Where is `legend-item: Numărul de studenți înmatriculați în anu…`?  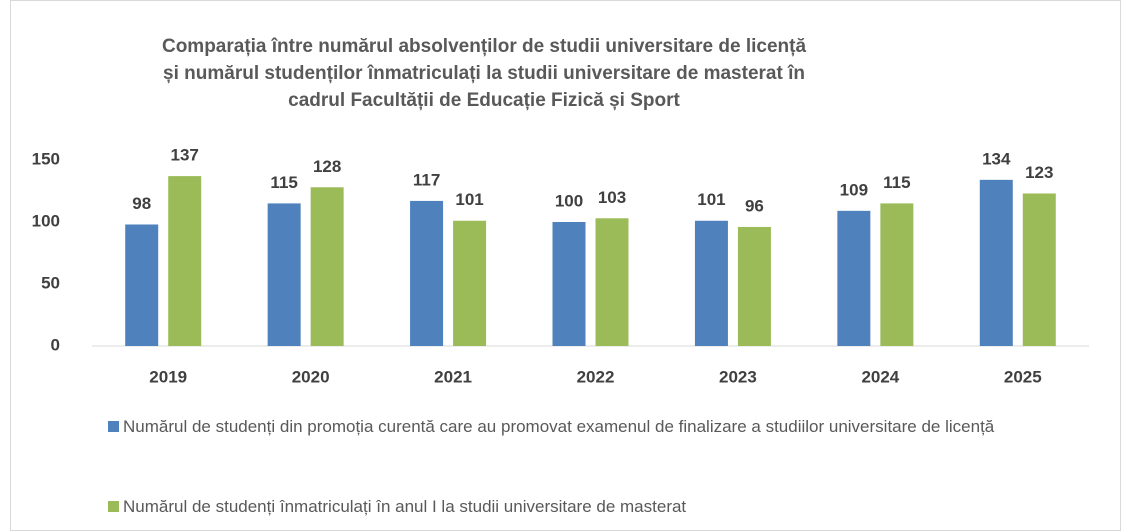
legend-item: Numărul de studenți înmatriculați în anu… is located at coordinates (598, 507).